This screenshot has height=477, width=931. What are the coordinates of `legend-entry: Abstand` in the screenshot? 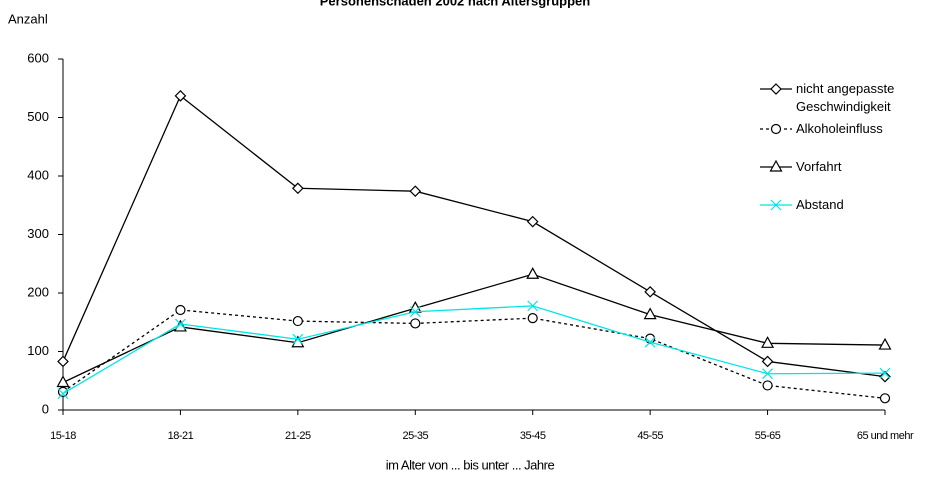 It's located at (820, 204).